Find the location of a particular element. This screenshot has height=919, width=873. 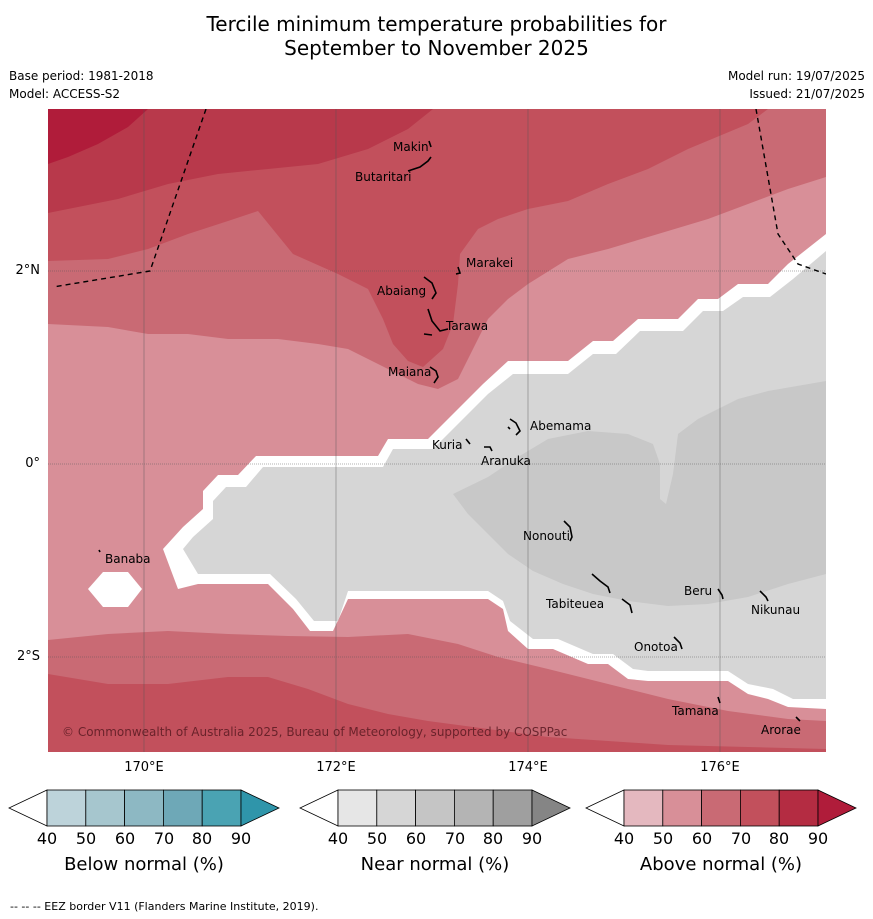

island-label-maiana: Maiana is located at coordinates (409, 372).